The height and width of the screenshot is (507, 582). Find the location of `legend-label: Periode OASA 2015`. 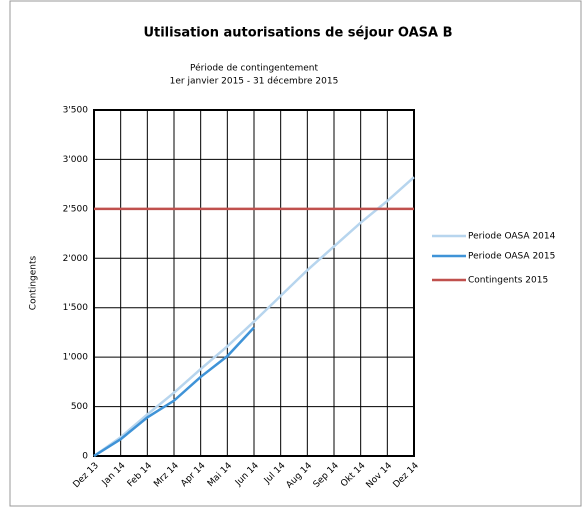

legend-label: Periode OASA 2015 is located at coordinates (511, 257).